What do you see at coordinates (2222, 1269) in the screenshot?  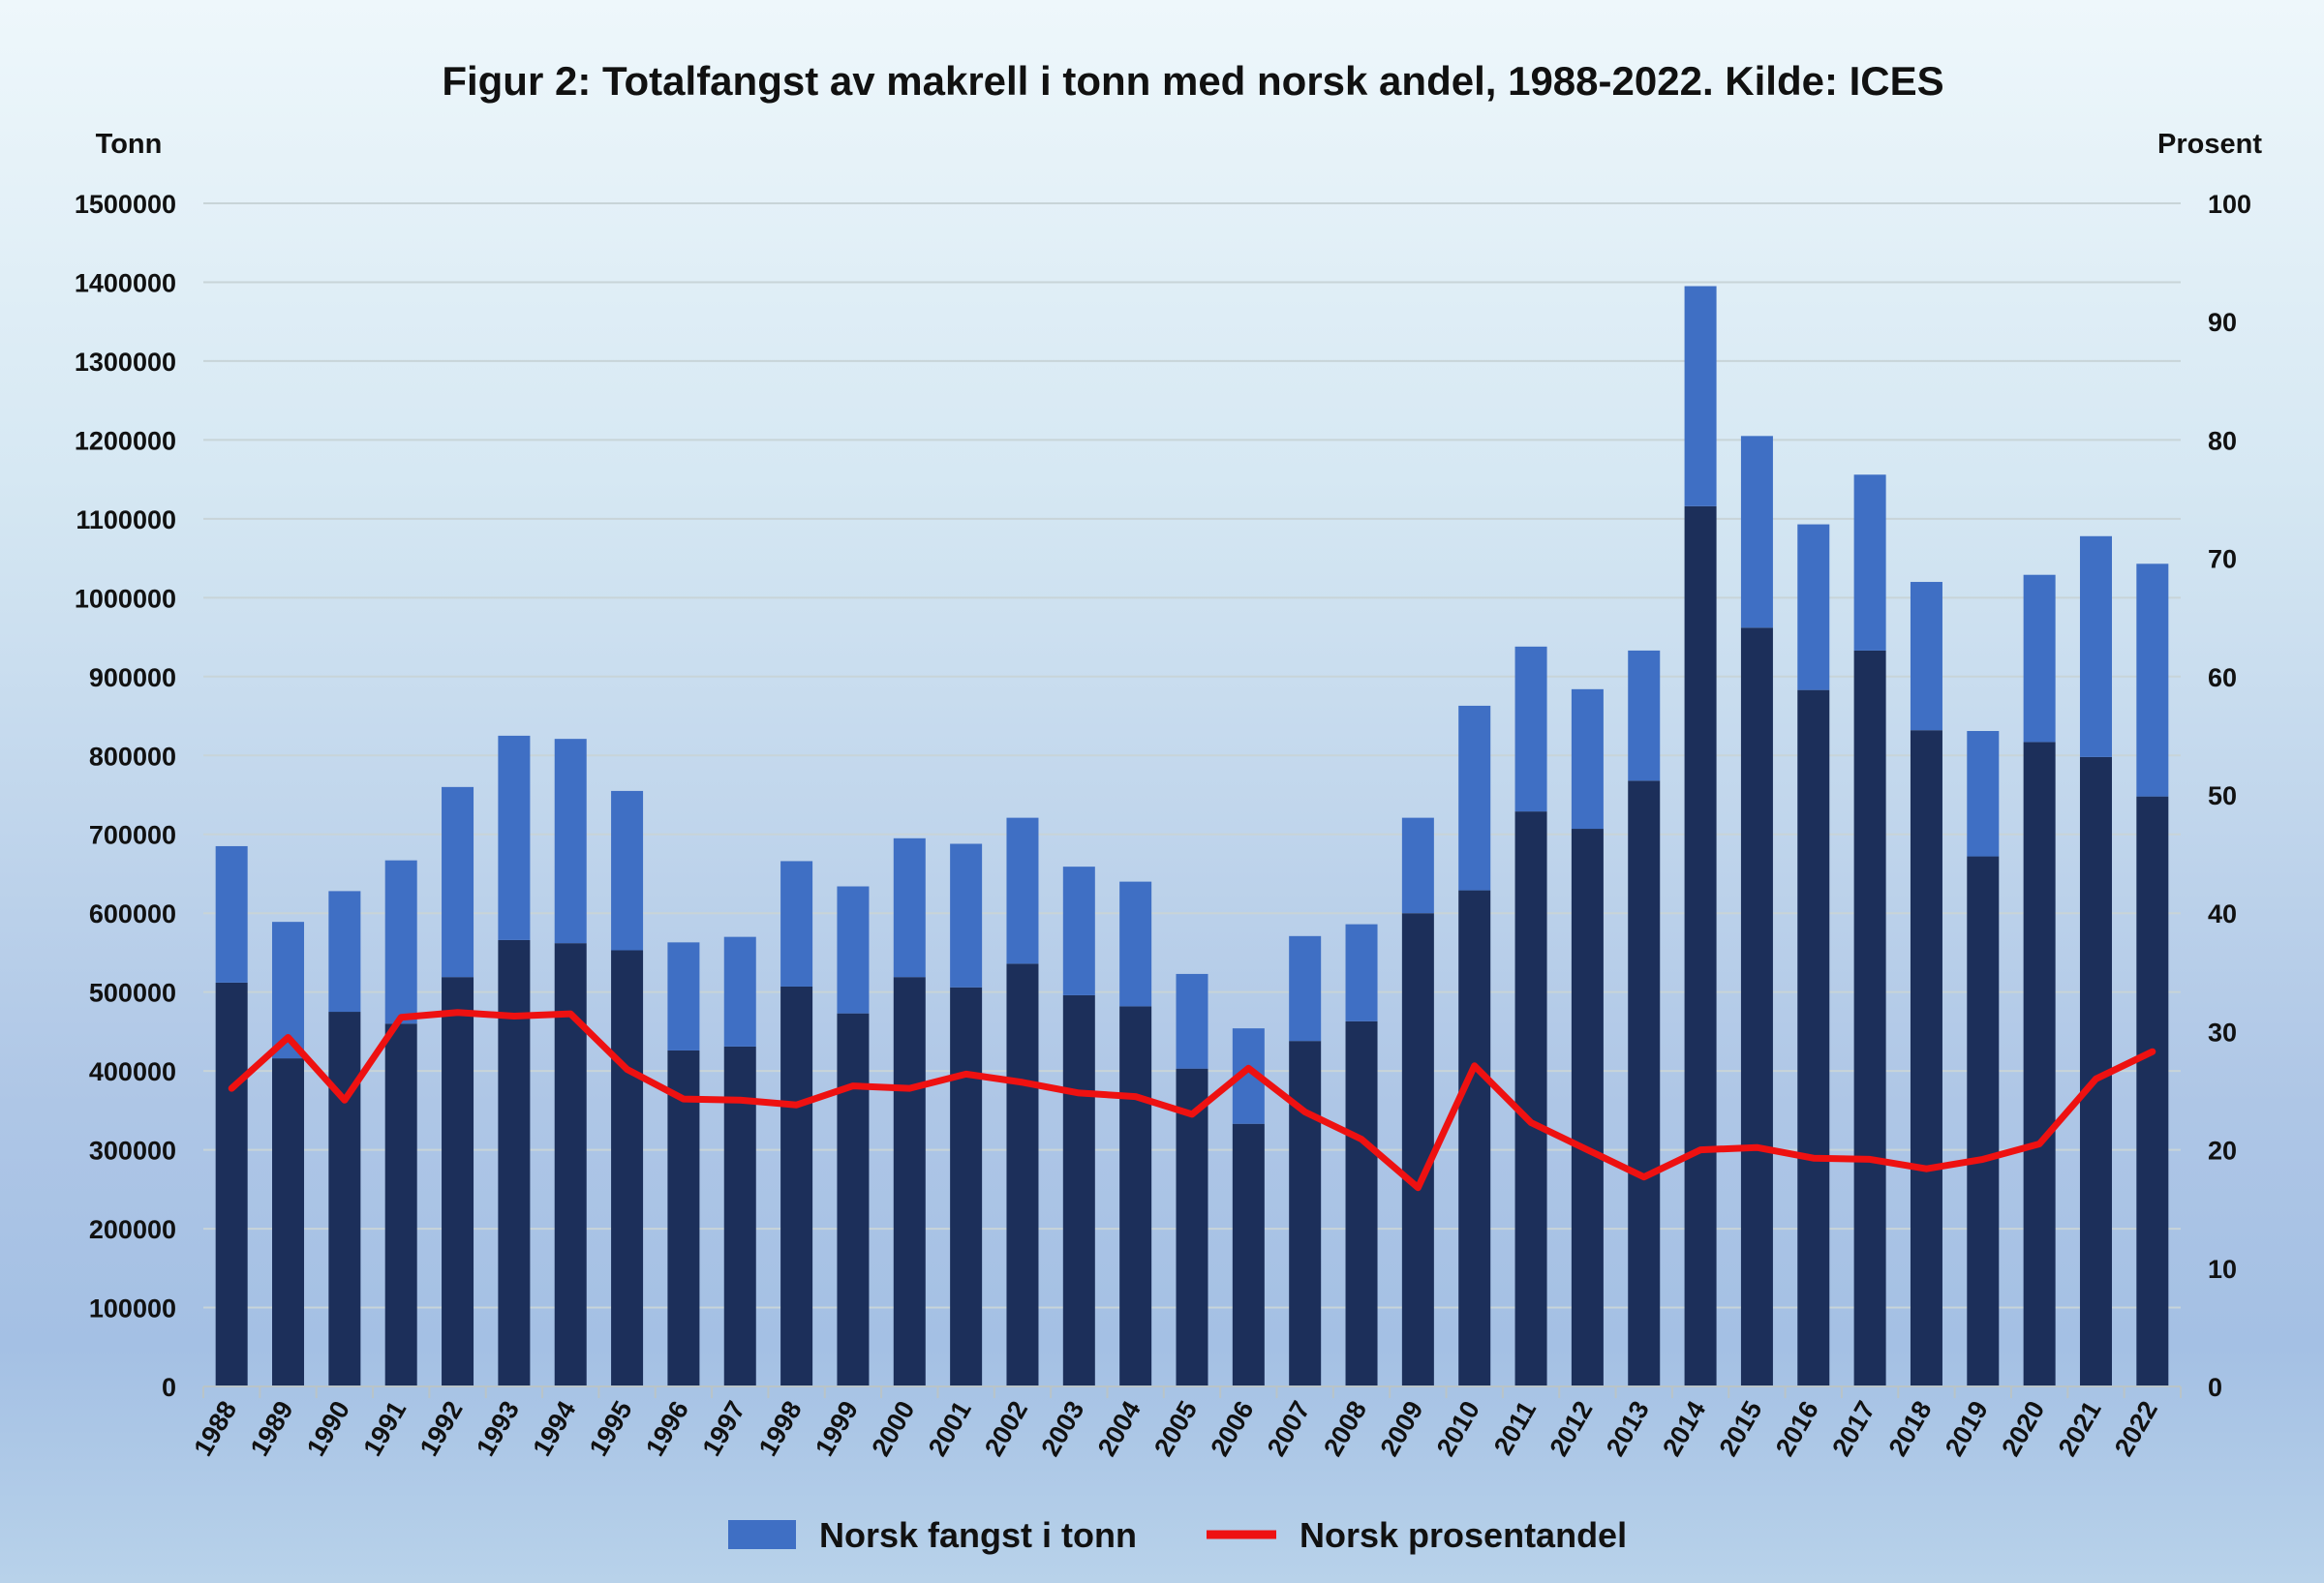 I see `y-right-tick-label: 10` at bounding box center [2222, 1269].